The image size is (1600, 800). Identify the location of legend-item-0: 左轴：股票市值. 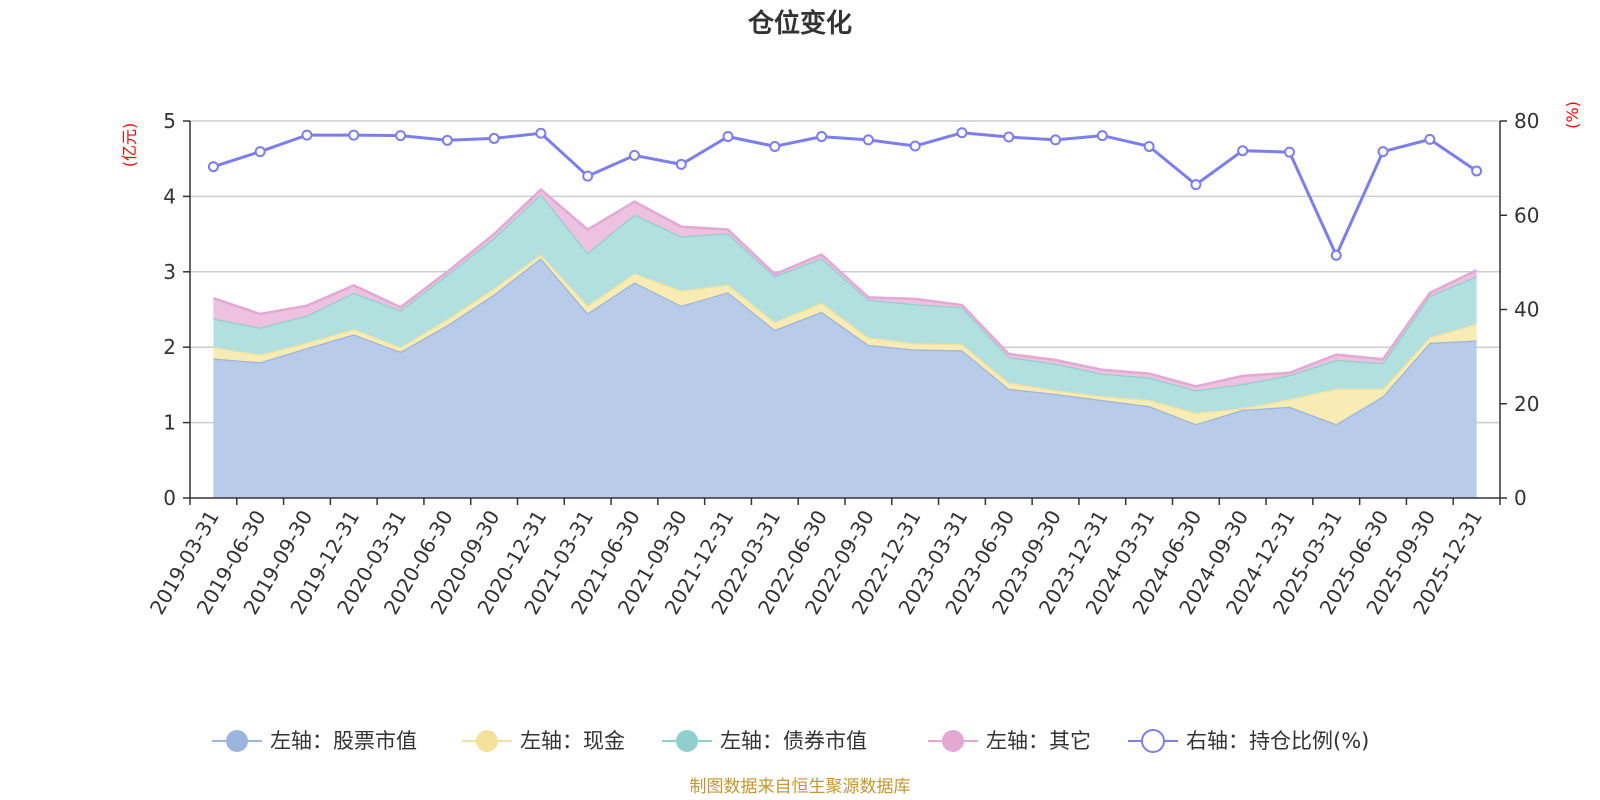
(314, 741).